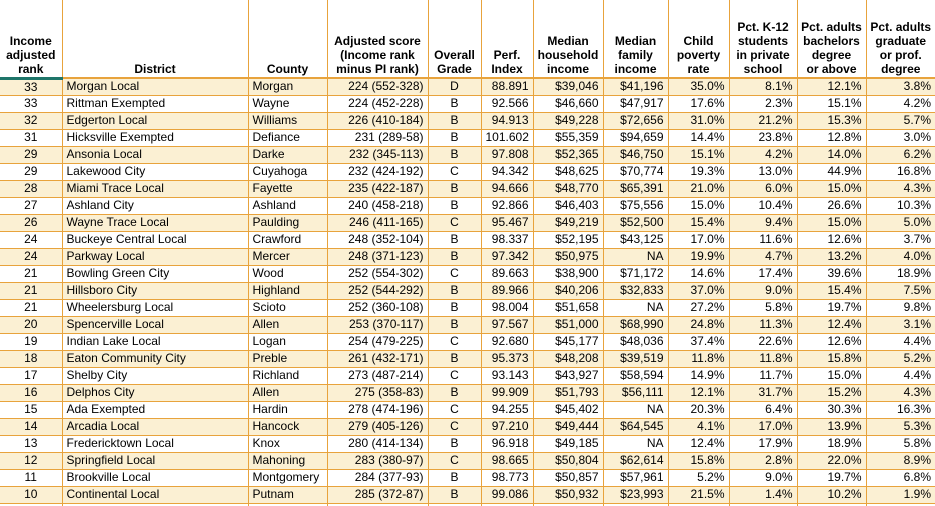  What do you see at coordinates (31, 40) in the screenshot?
I see `column-header-rank: Income adjusted rank` at bounding box center [31, 40].